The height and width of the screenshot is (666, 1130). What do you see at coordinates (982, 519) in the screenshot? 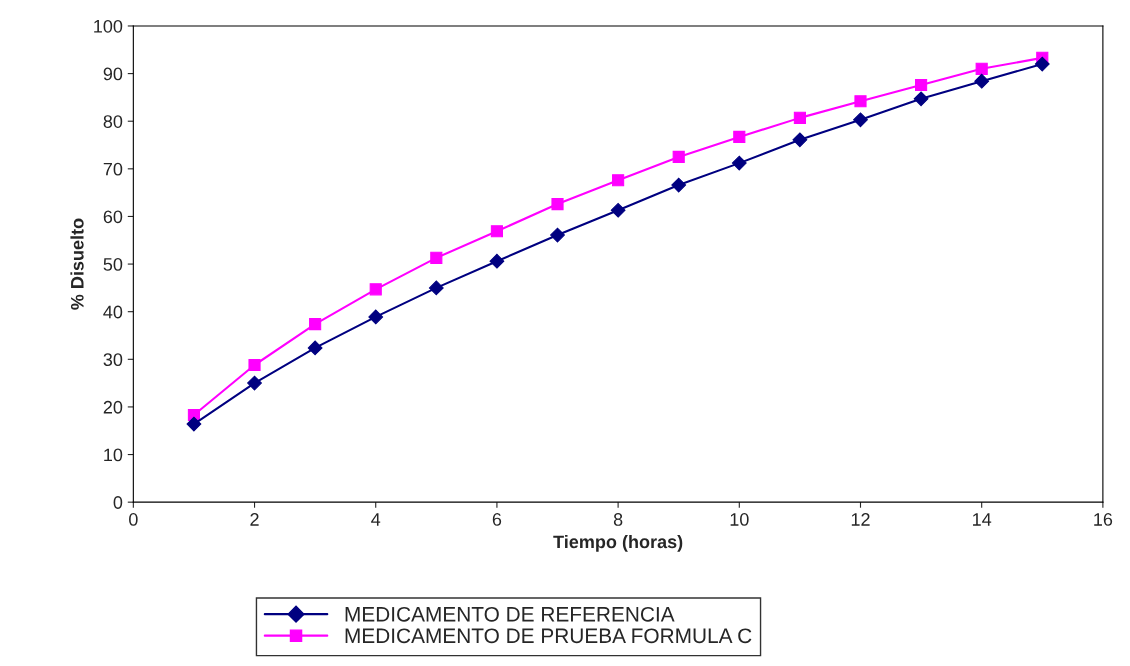
I see `x-tick-label: 14` at bounding box center [982, 519].